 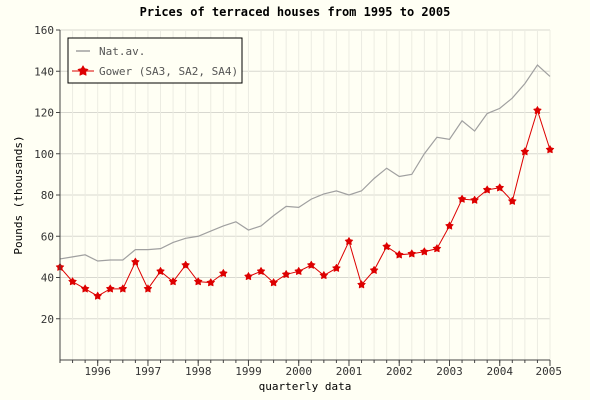 What do you see at coordinates (148, 371) in the screenshot?
I see `x-tick-label: 1997` at bounding box center [148, 371].